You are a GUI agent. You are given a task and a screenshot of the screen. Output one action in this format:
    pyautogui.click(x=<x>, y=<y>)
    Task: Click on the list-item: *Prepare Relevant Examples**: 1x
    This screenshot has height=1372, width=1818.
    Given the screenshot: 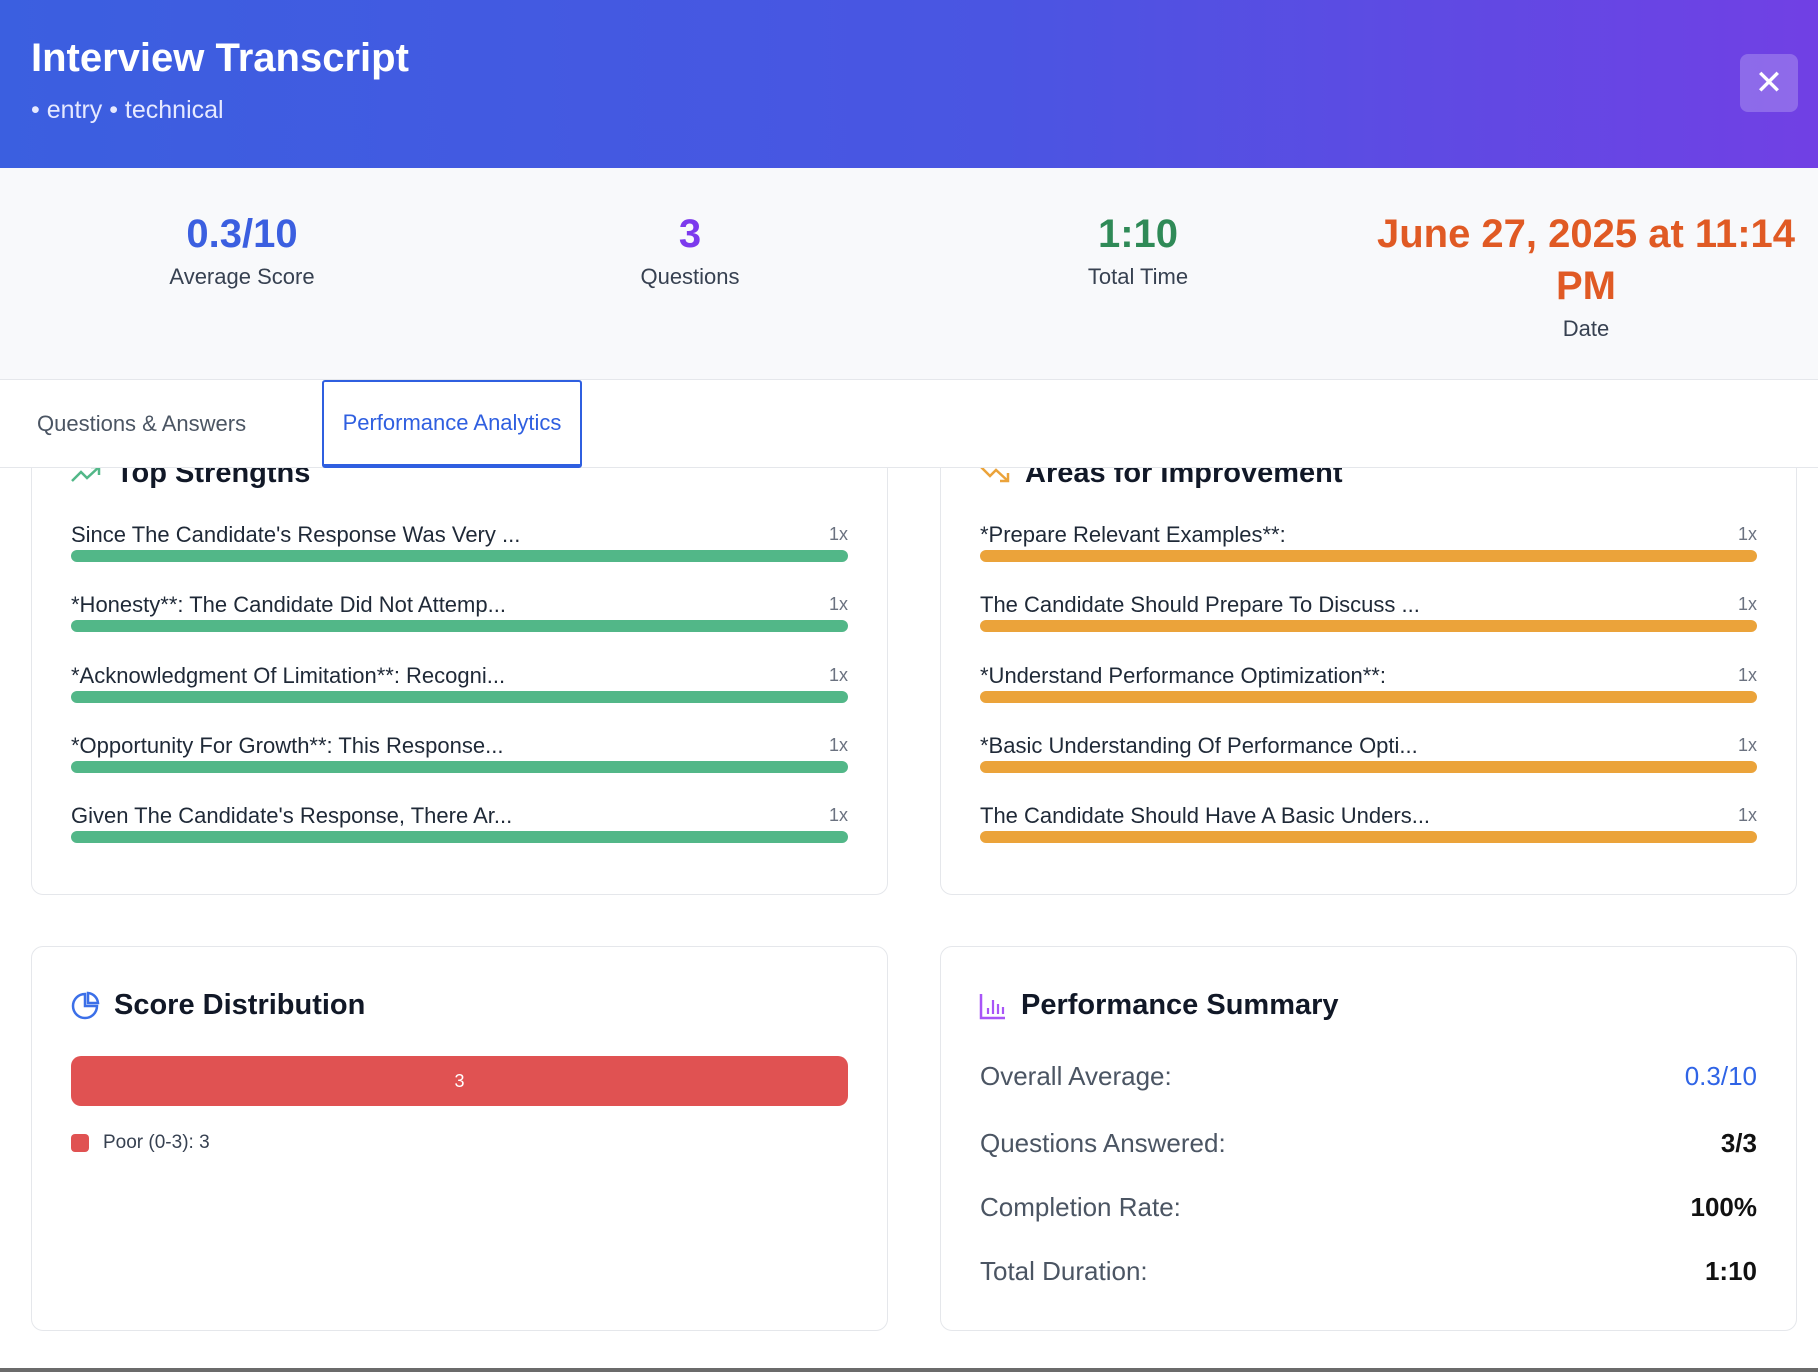 What is the action you would take?
    pyautogui.click(x=1368, y=552)
    